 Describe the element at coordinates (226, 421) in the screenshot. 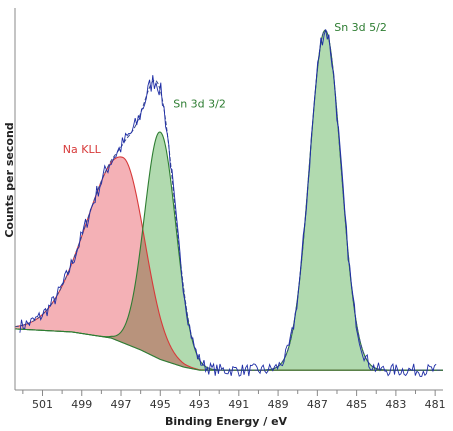

I see `x-axis-title: Binding Energy / eV` at that location.